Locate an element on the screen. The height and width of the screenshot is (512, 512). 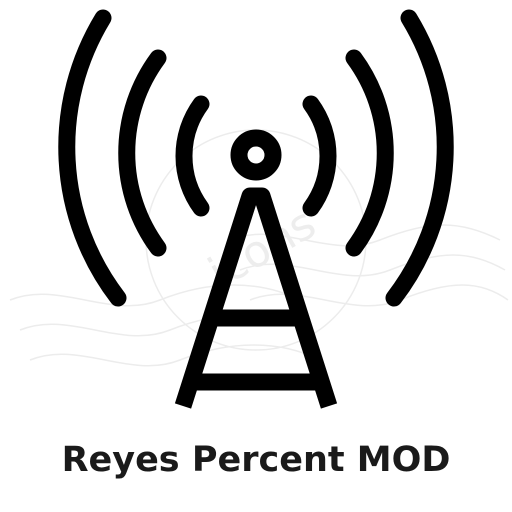
signal-wave-right-outer is located at coordinates (419, 158).